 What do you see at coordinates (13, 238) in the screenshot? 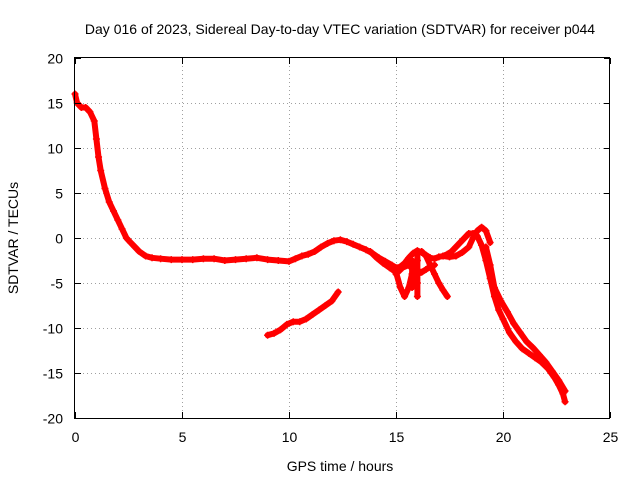
I see `y-axis-label: SDTVAR / TECUs` at bounding box center [13, 238].